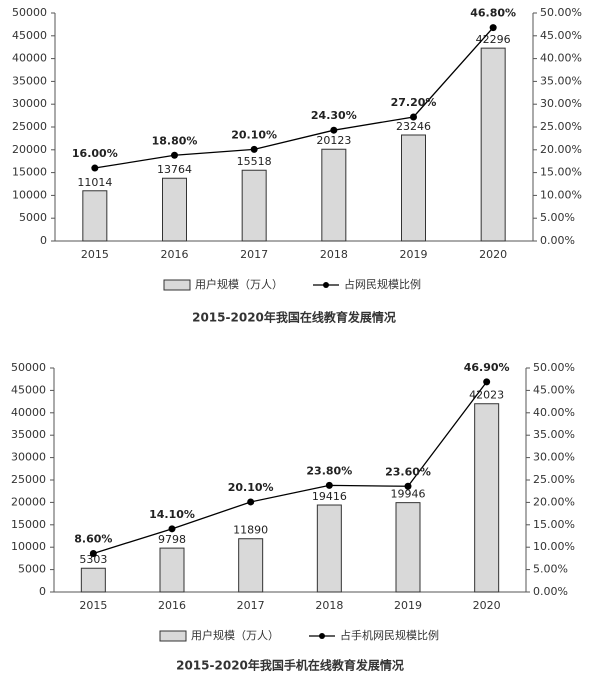 This screenshot has width=592, height=680. What do you see at coordinates (493, 13) in the screenshot?
I see `line-value-label: 46.80%` at bounding box center [493, 13].